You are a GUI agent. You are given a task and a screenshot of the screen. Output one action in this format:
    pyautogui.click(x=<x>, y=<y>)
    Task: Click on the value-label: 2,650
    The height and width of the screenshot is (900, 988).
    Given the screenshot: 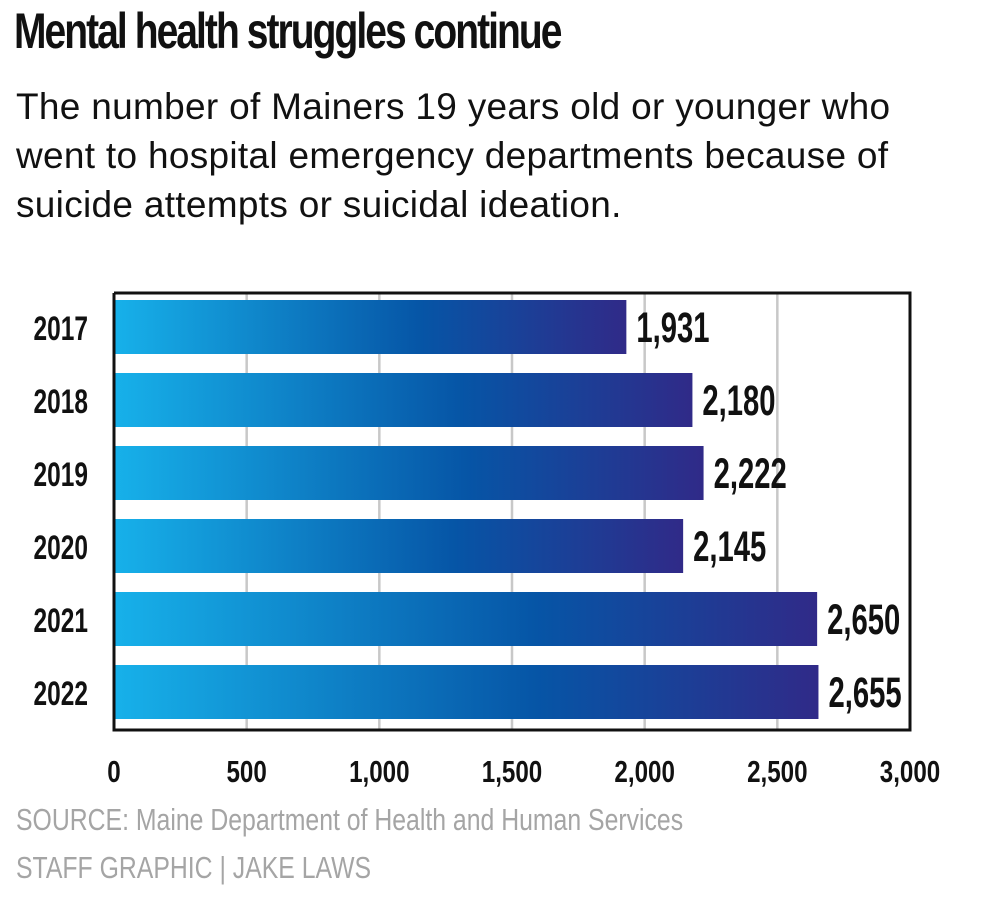 What is the action you would take?
    pyautogui.click(x=863, y=619)
    